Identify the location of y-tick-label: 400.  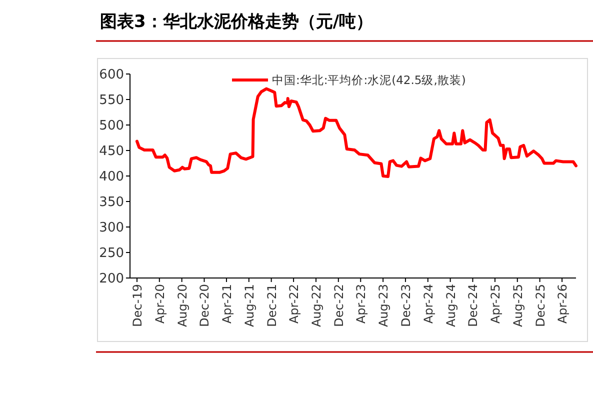
(111, 177).